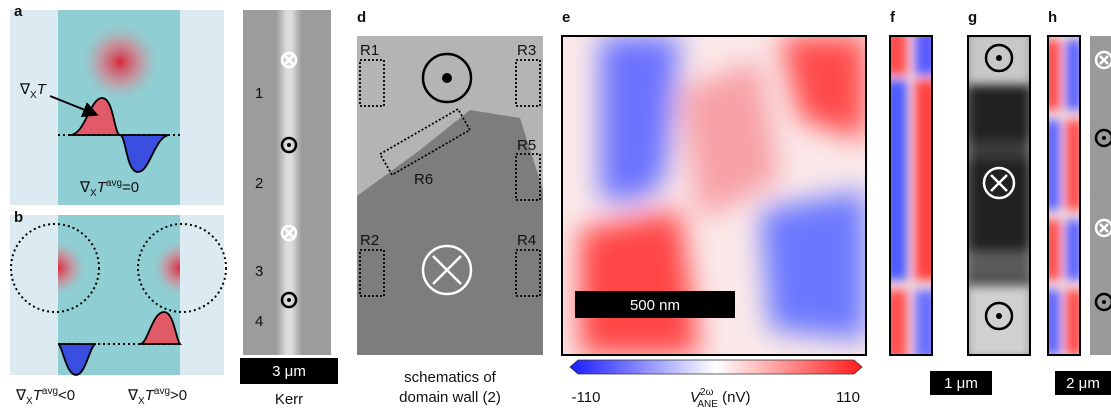  What do you see at coordinates (18, 11) in the screenshot?
I see `panel-label: a` at bounding box center [18, 11].